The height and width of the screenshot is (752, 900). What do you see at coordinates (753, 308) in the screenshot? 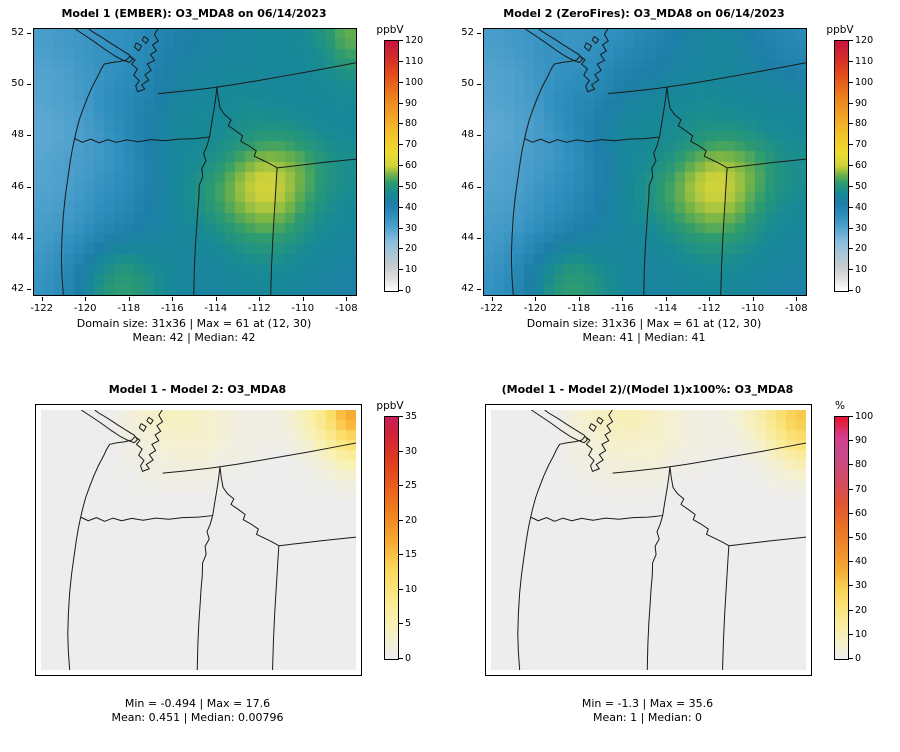
I see `x-tick-label: -110` at bounding box center [753, 308].